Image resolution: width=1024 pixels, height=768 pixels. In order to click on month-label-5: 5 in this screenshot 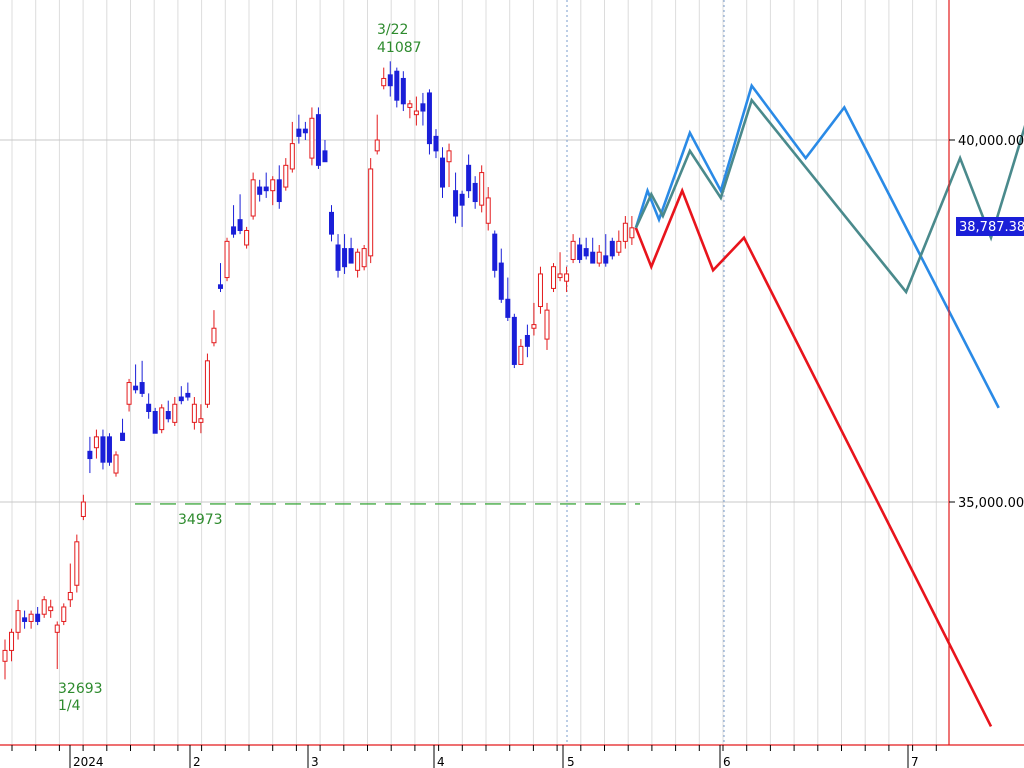, I will do `click(571, 761)`.